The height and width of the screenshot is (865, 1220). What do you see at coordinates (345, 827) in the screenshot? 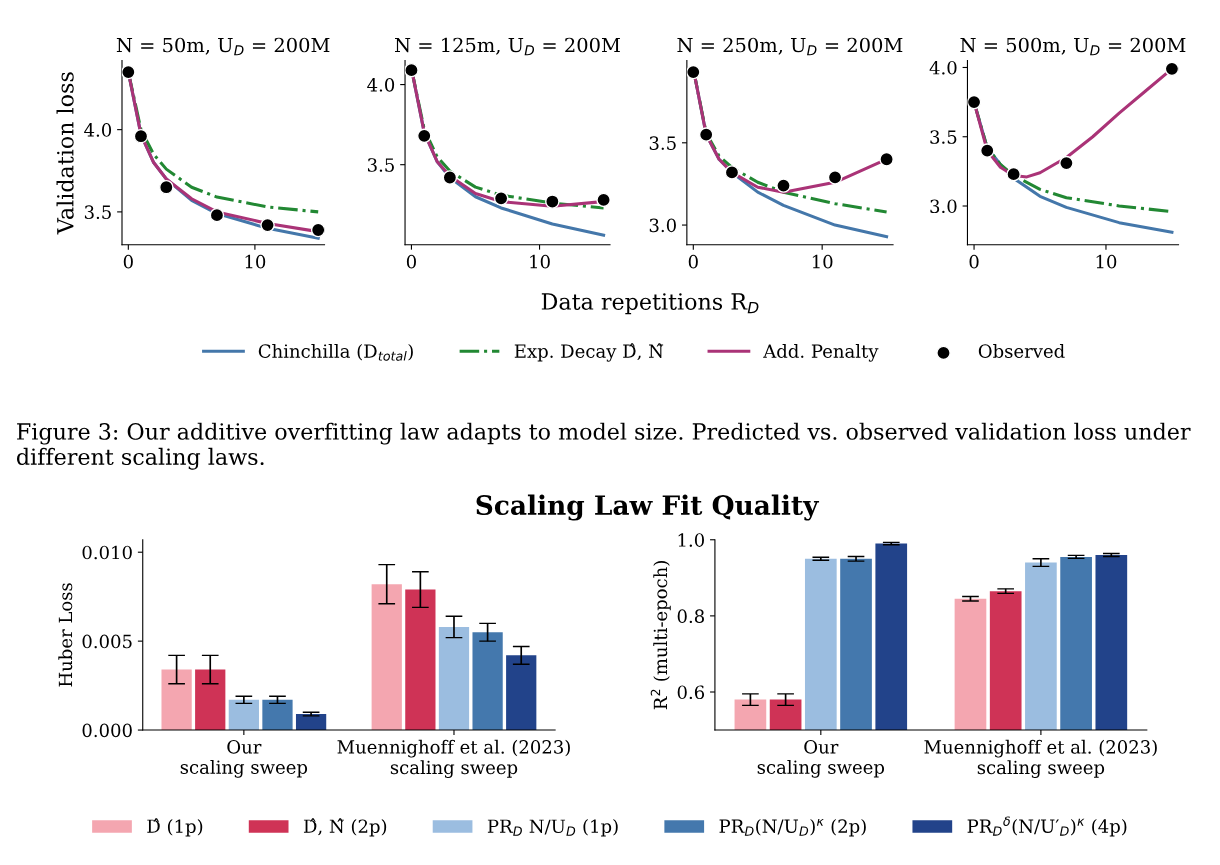
I see `legend-label: D̂, N̂ (2p)` at bounding box center [345, 827].